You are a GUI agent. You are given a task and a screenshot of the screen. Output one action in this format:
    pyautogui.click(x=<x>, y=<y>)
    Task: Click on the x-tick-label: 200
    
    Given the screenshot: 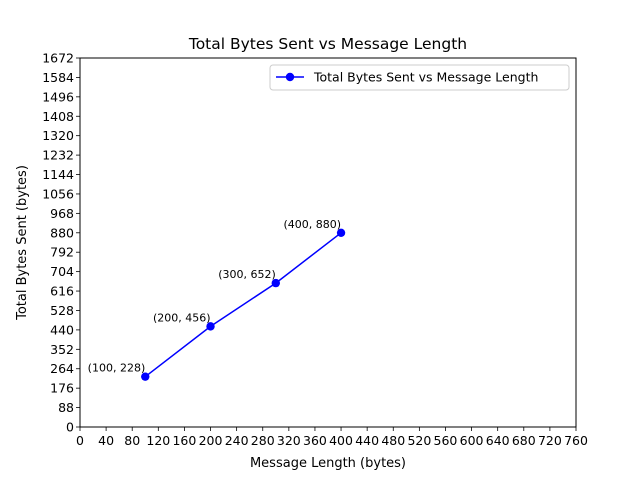 What is the action you would take?
    pyautogui.click(x=211, y=440)
    